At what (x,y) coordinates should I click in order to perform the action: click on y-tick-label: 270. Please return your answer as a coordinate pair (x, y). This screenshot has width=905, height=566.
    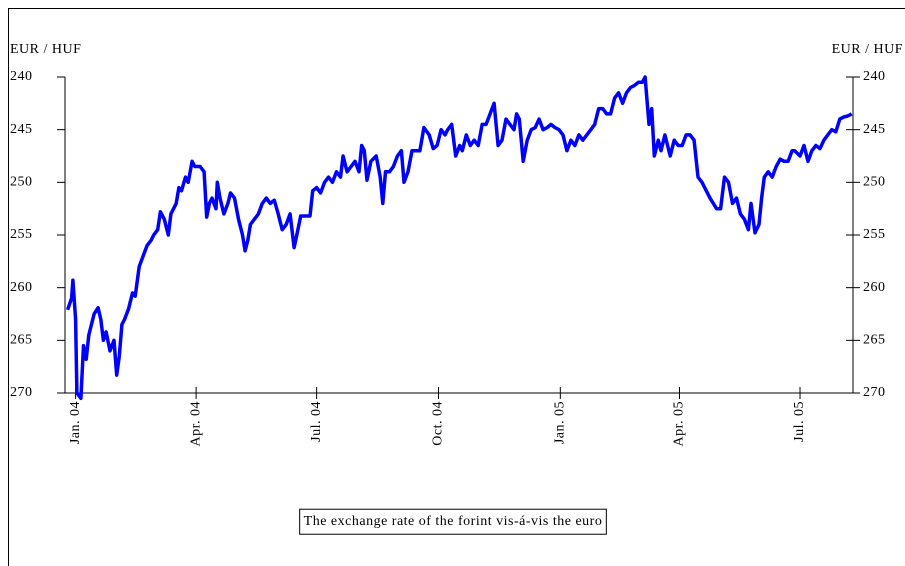
    Looking at the image, I should click on (21, 392).